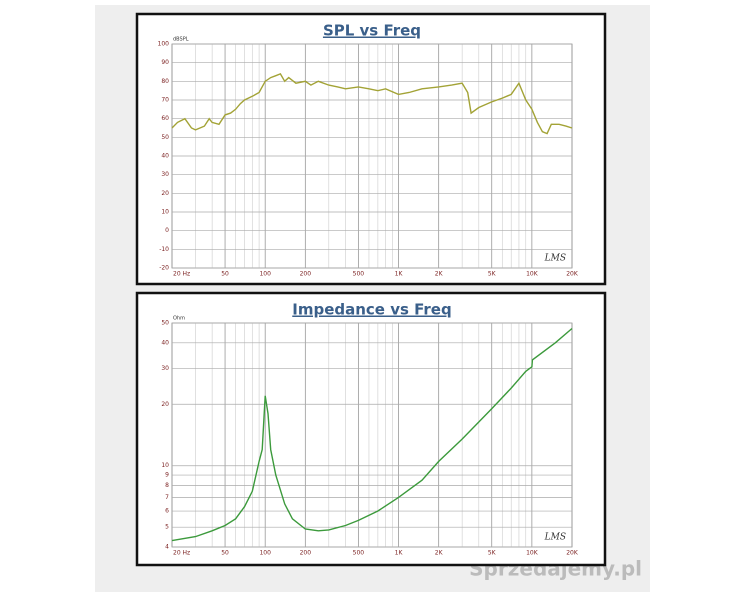  What do you see at coordinates (181, 40) in the screenshot?
I see `y-axis-label: dBSPL` at bounding box center [181, 40].